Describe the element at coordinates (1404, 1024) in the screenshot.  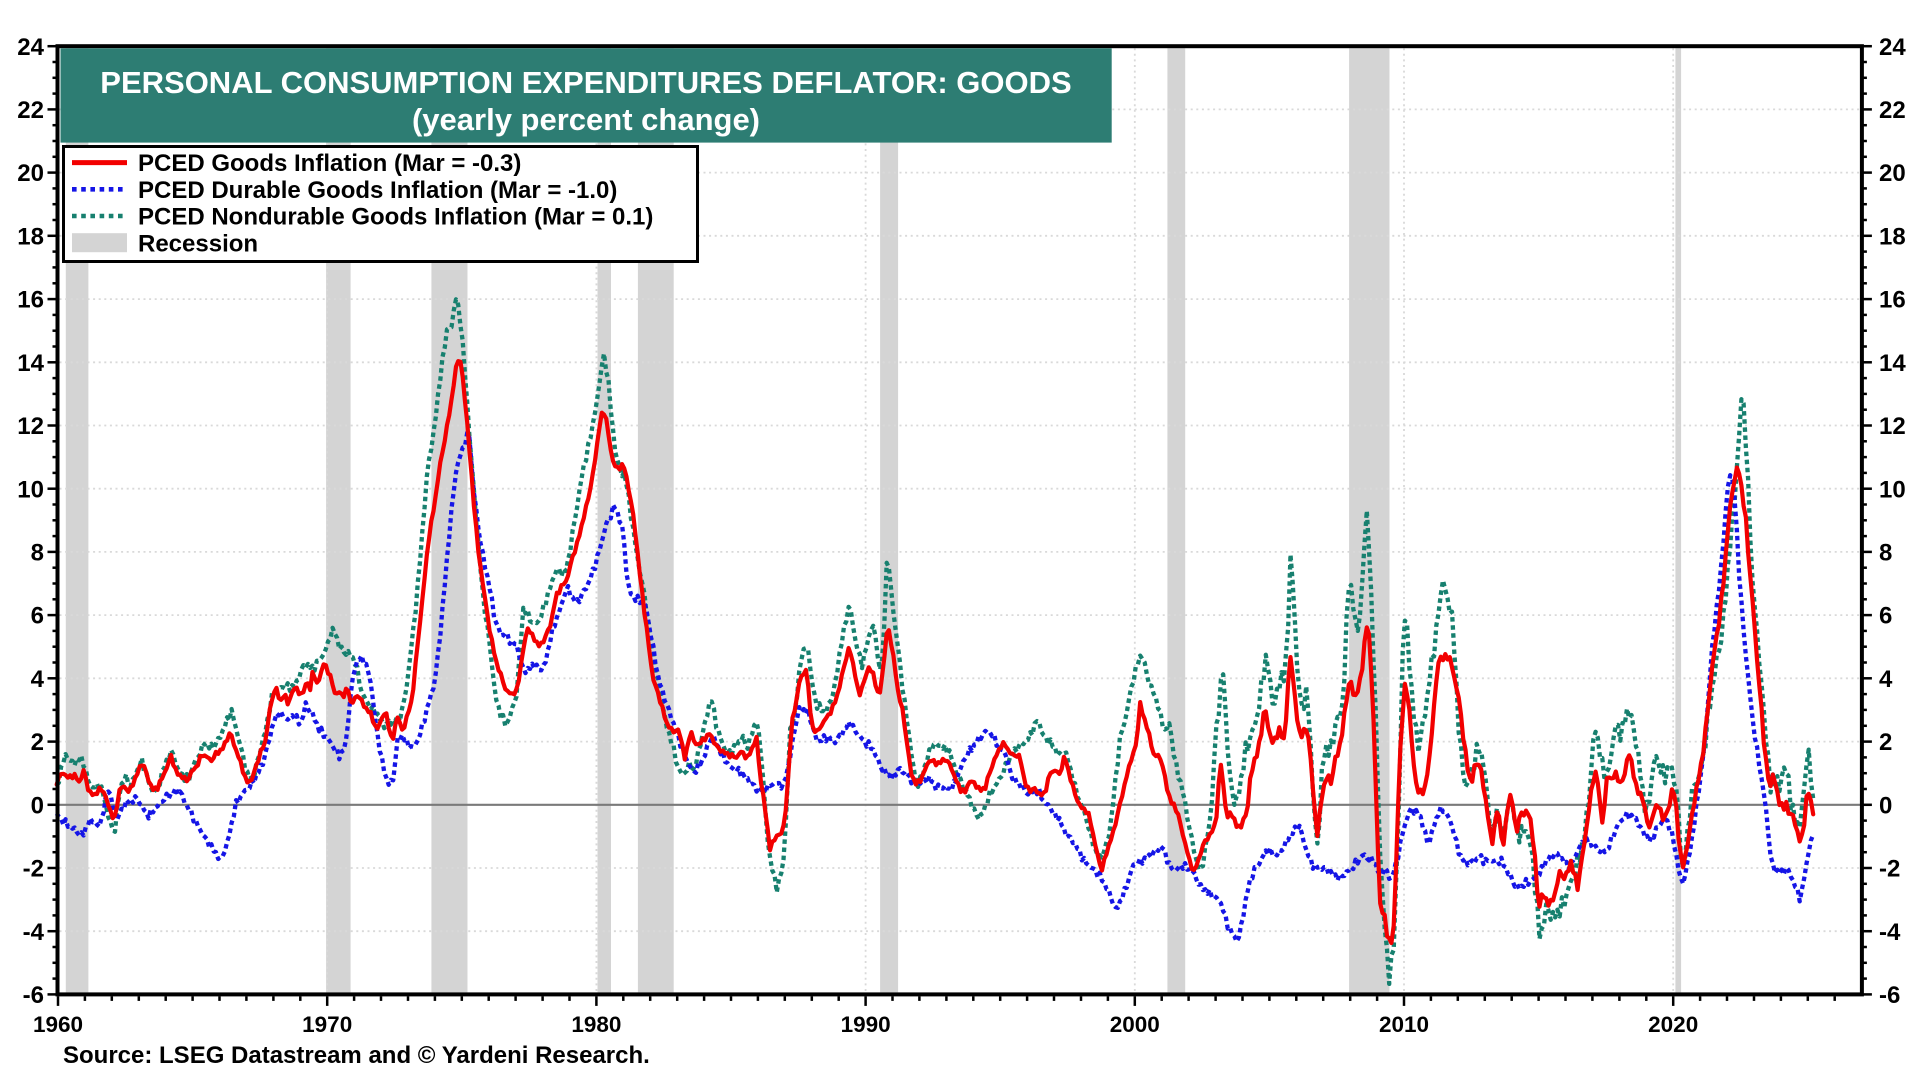
I see `svg-text: 2010` at that location.